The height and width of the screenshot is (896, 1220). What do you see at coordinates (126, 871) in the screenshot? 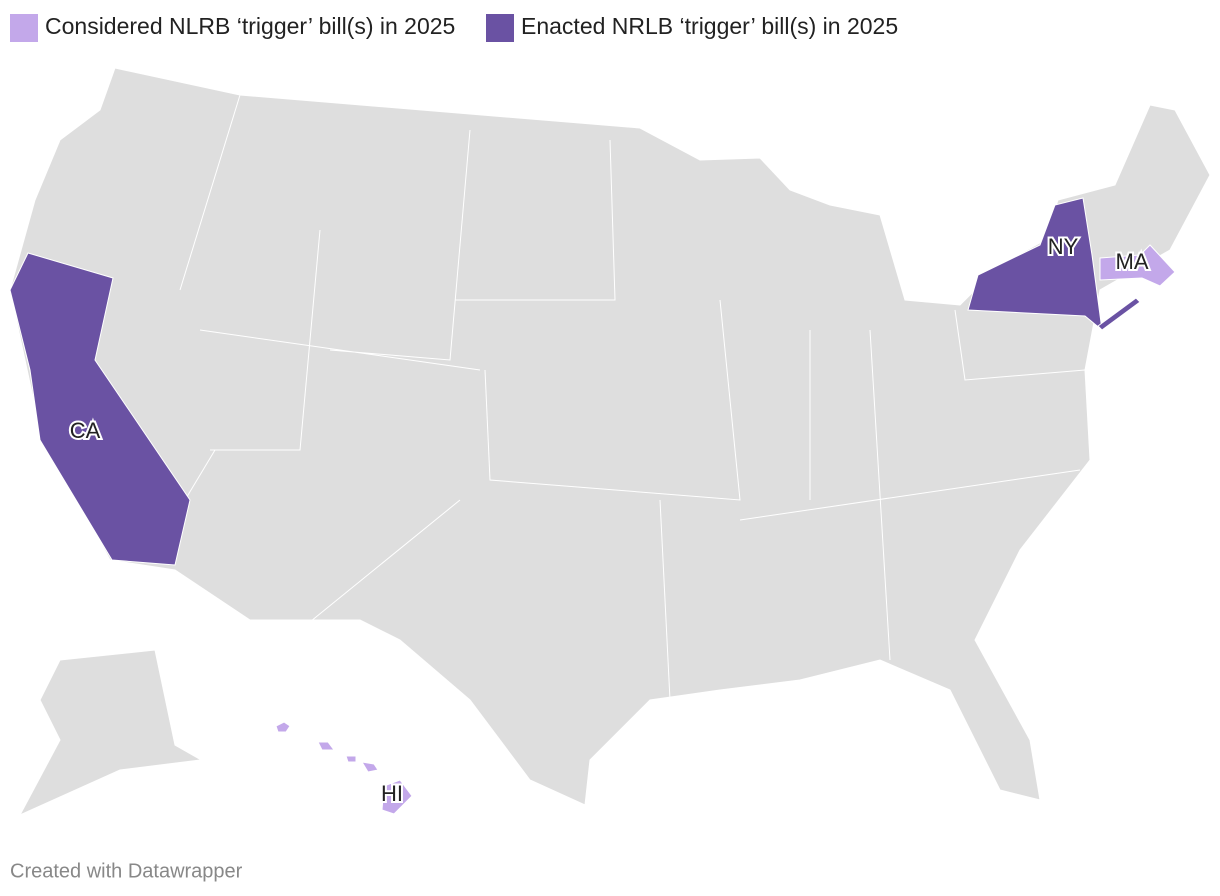
I see `footer: Created with Datawrapper` at bounding box center [126, 871].